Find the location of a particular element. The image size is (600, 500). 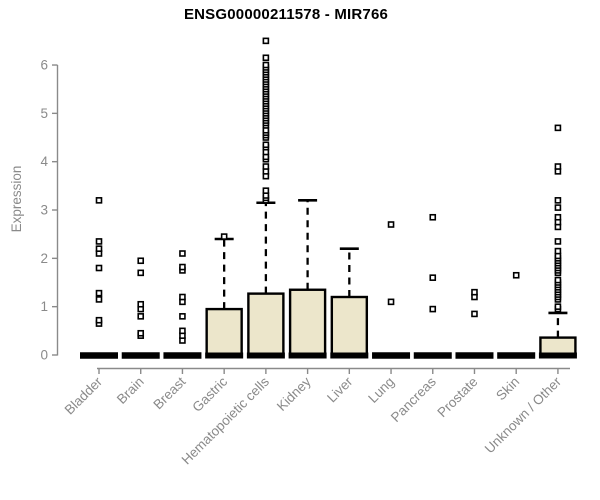

box-kidney is located at coordinates (307, 322).